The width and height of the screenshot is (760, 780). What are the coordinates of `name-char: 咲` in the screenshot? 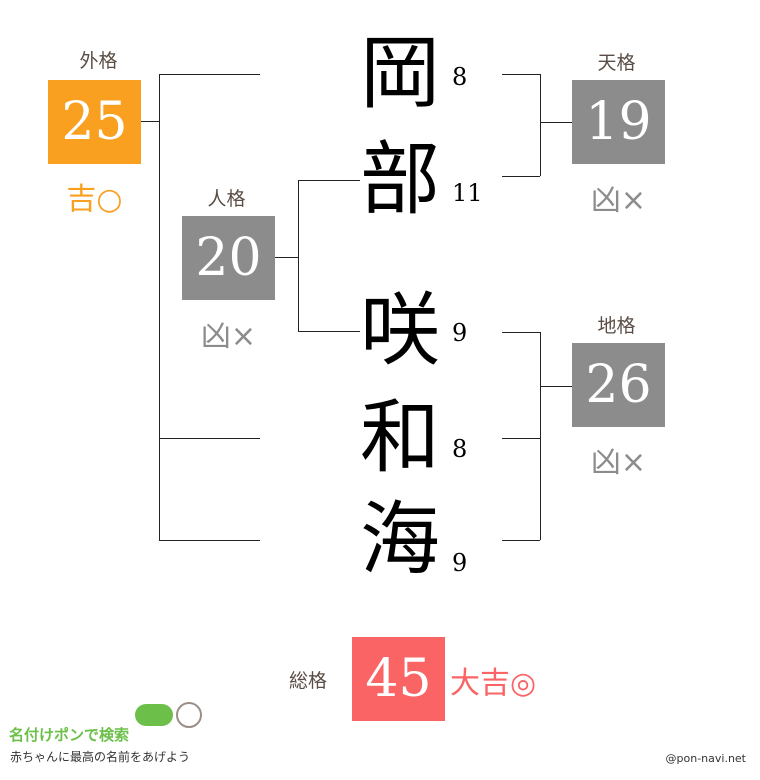 It's located at (400, 330).